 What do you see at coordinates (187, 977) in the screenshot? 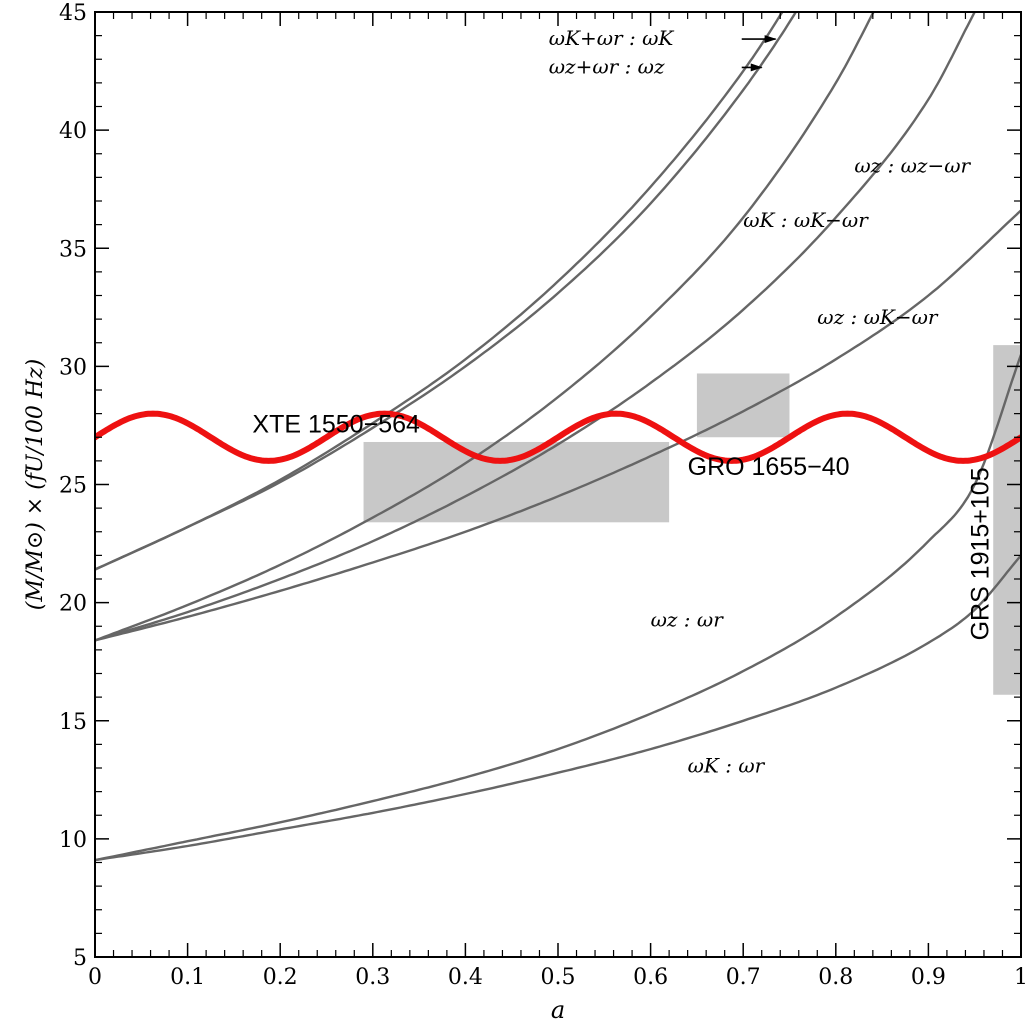
I see `x-tick-label-1: 0.1` at bounding box center [187, 977].